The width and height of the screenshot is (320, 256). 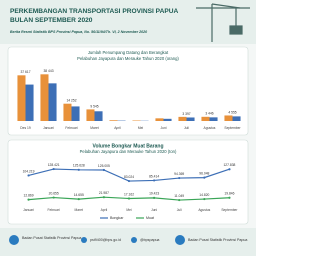 What do you see at coordinates (229, 165) in the screenshot?
I see `value-label: 127.838` at bounding box center [229, 165].